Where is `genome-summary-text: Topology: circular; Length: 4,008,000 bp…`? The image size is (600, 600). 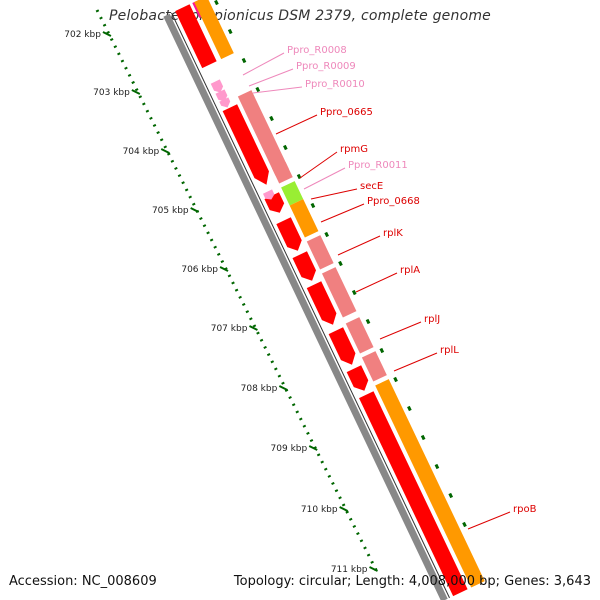
genome-summary-text: Topology: circular; Length: 4,008,000 bp… is located at coordinates (412, 581).